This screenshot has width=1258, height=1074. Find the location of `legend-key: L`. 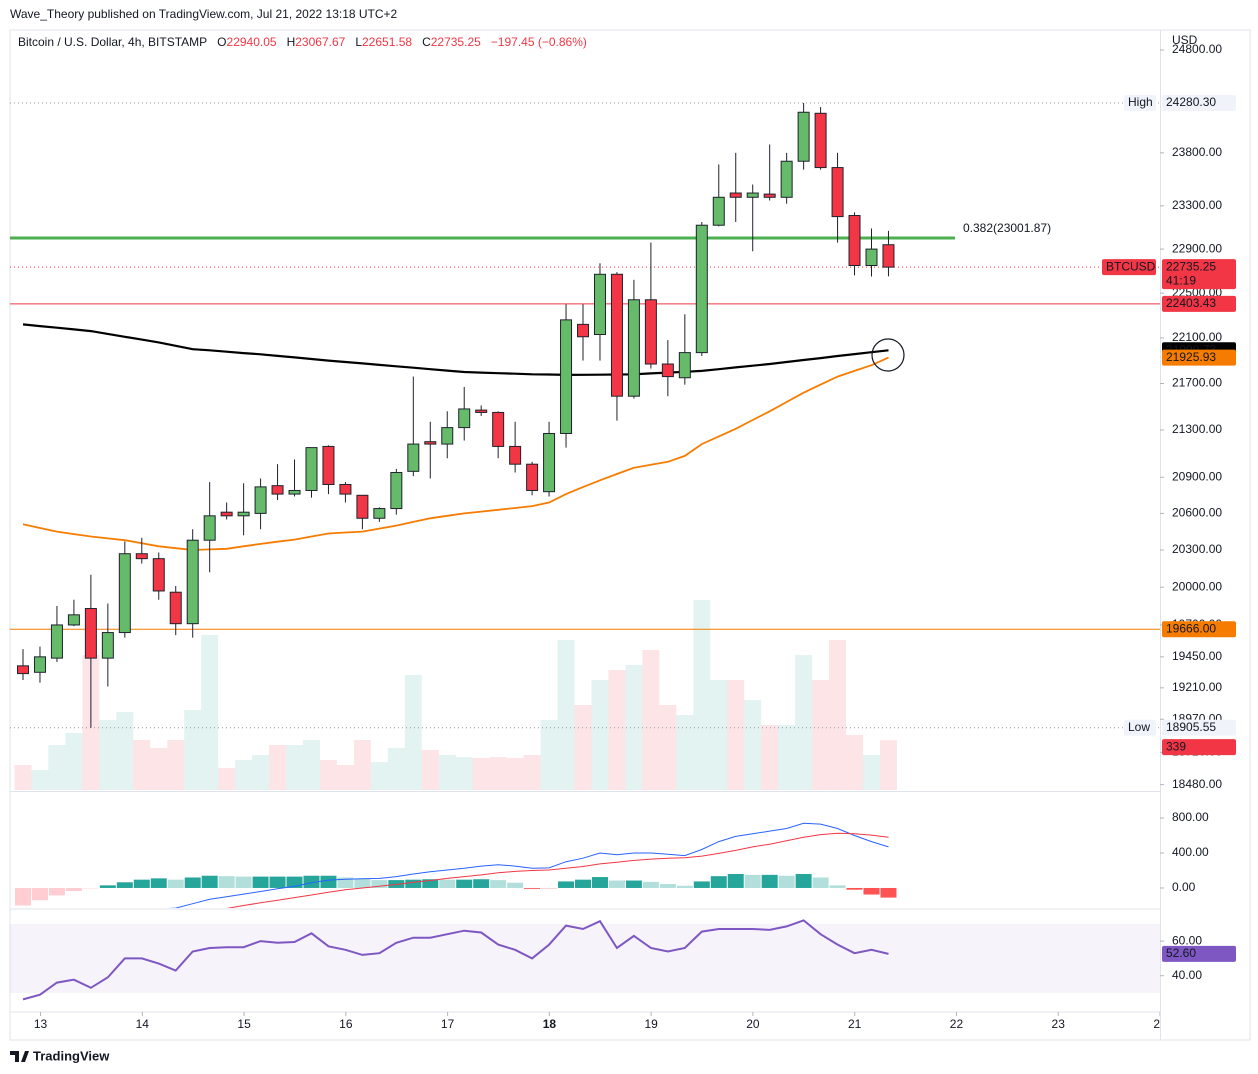

legend-key: L is located at coordinates (358, 42).